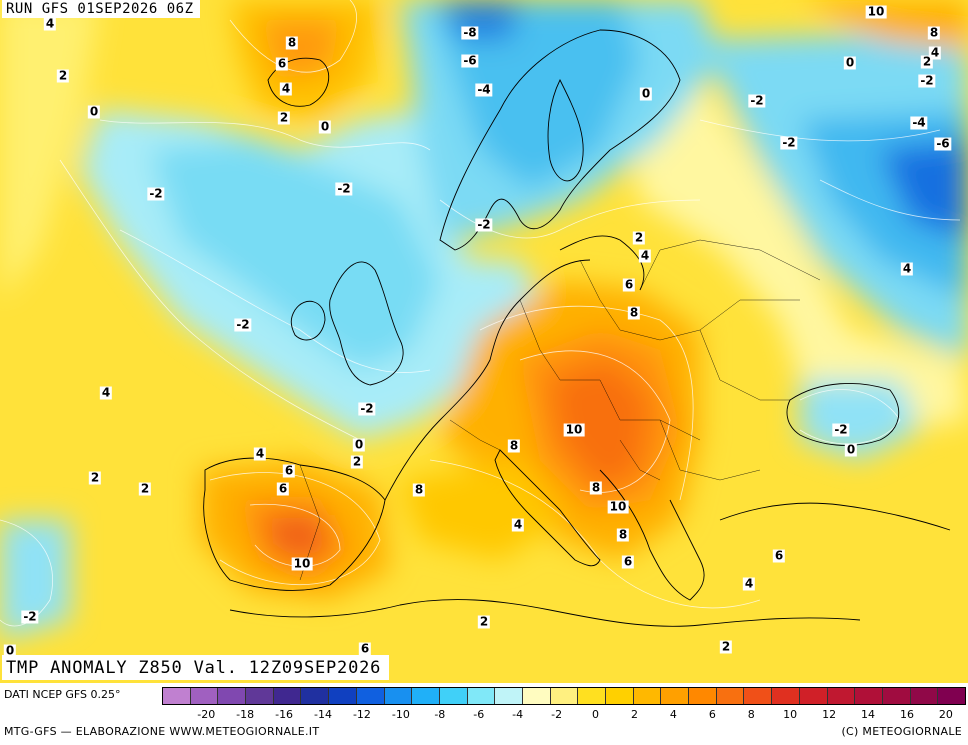 The image size is (968, 745). I want to click on contour-label: -8, so click(470, 32).